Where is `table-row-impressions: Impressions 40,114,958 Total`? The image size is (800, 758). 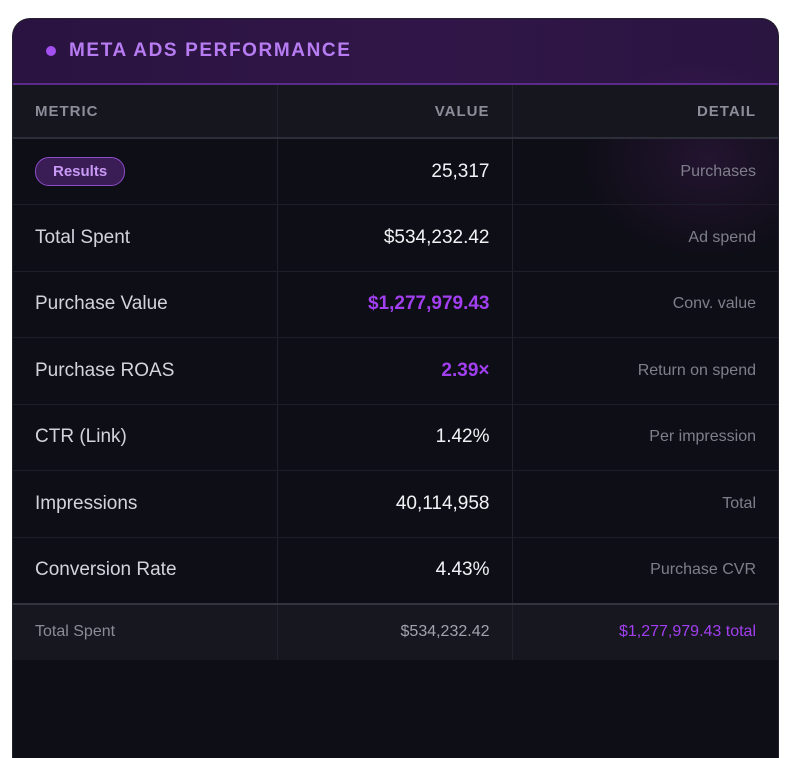 table-row-impressions: Impressions 40,114,958 Total is located at coordinates (395, 504).